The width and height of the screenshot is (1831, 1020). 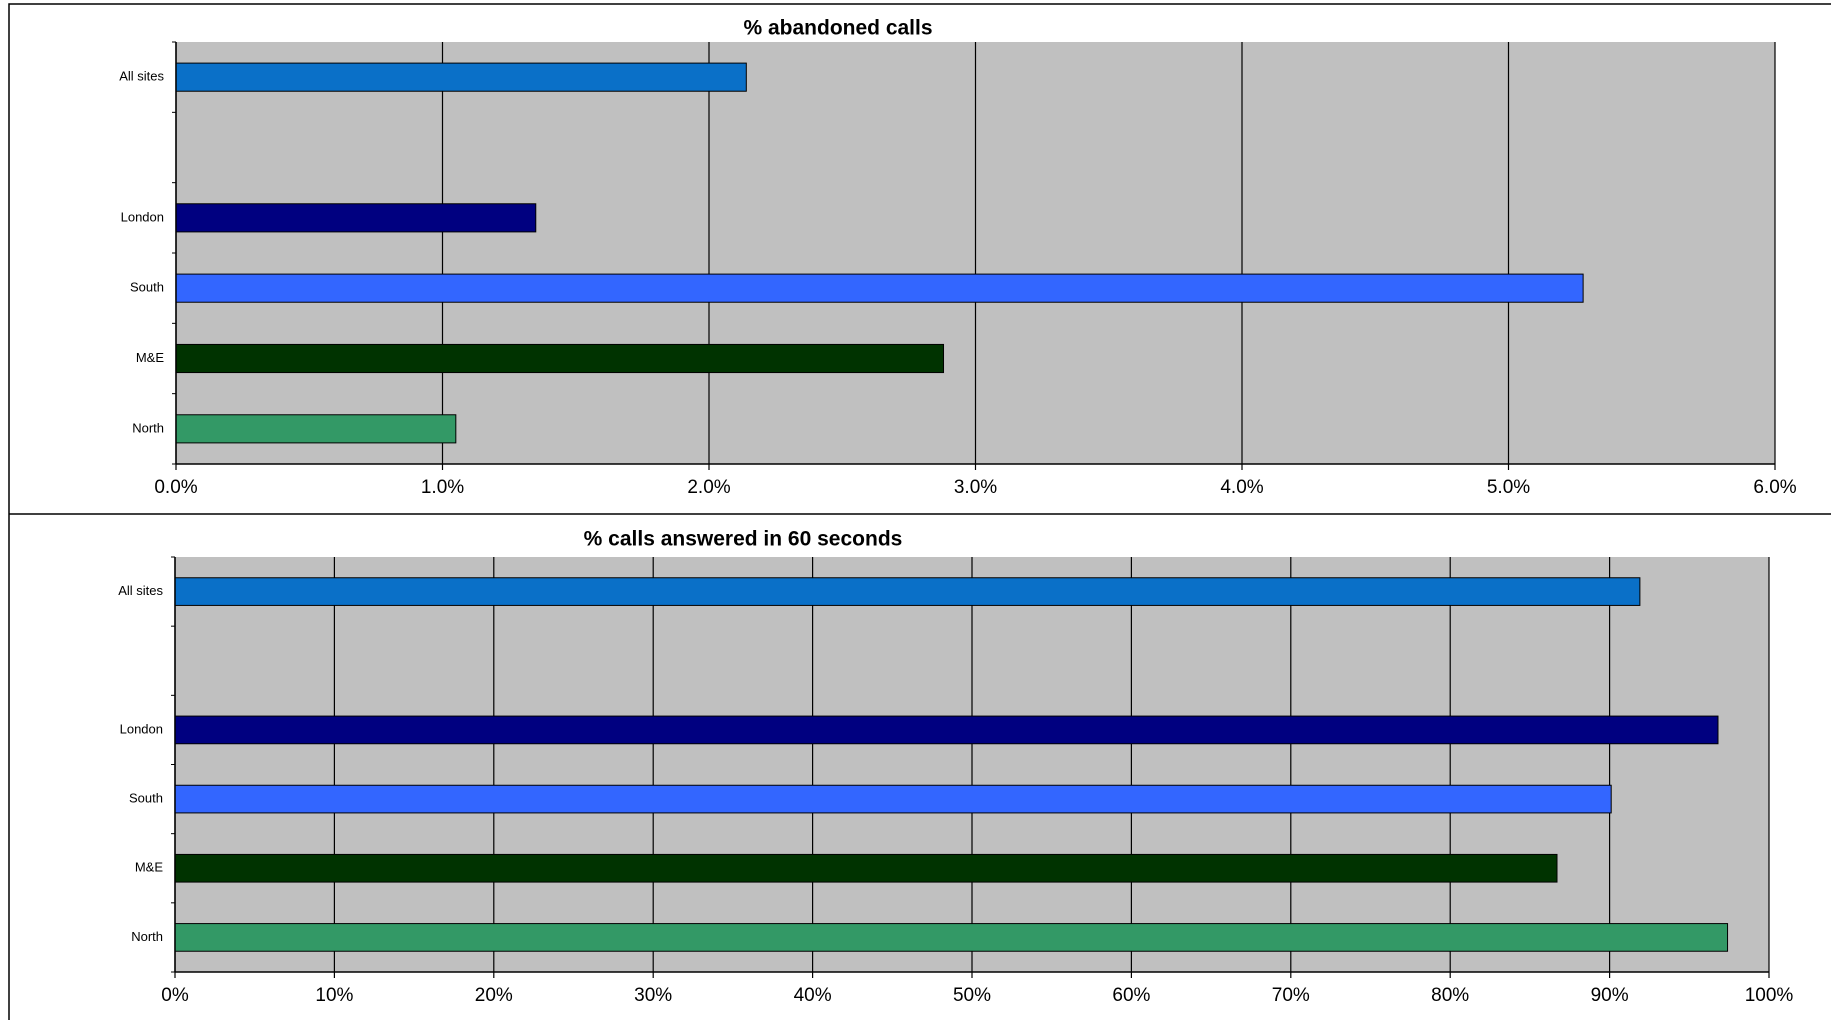 What do you see at coordinates (708, 487) in the screenshot?
I see `x-tick-label: 2.0%` at bounding box center [708, 487].